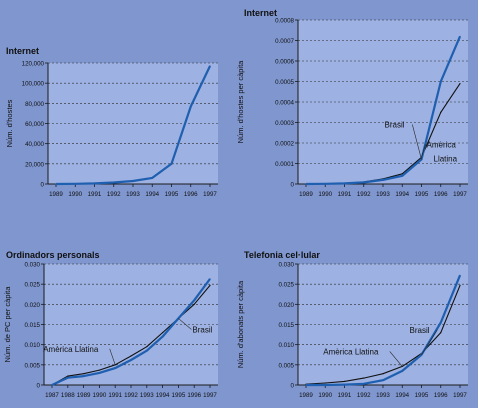 The width and height of the screenshot is (478, 408). Describe the element at coordinates (284, 123) in the screenshot. I see `y-tick-label: 0.0003` at that location.